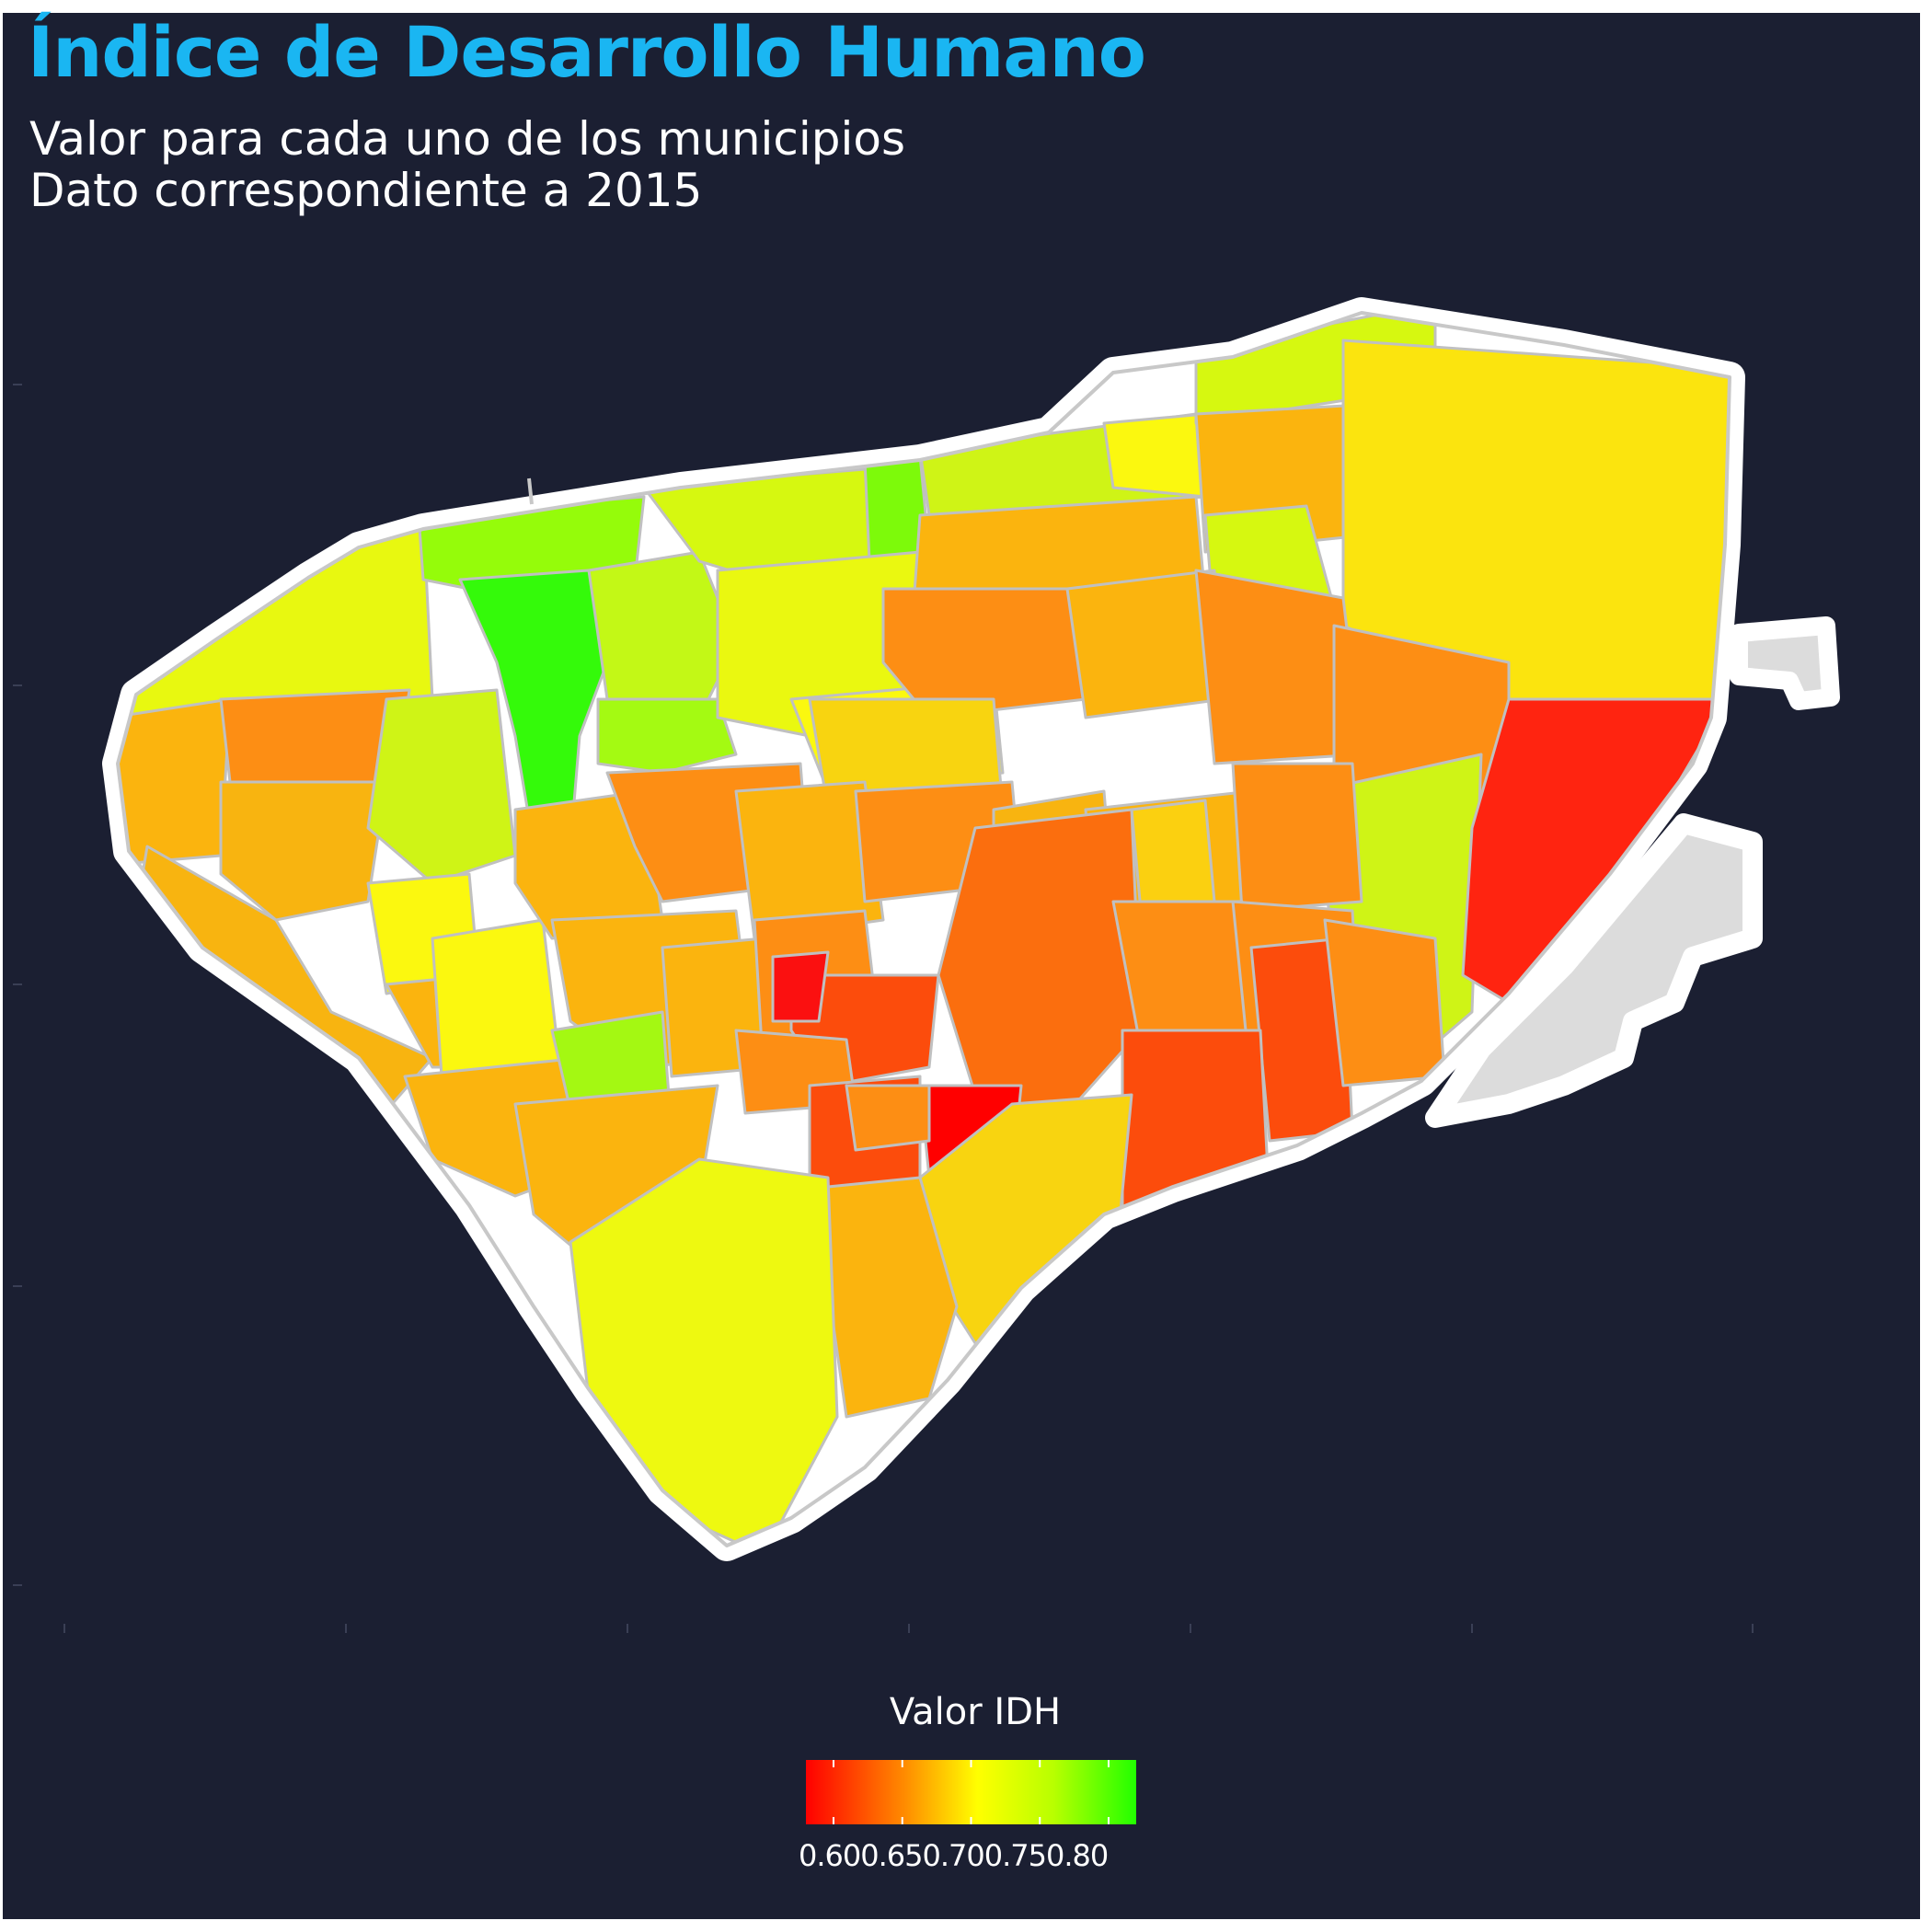  I want to click on region-c-orange2, so click(984, 653).